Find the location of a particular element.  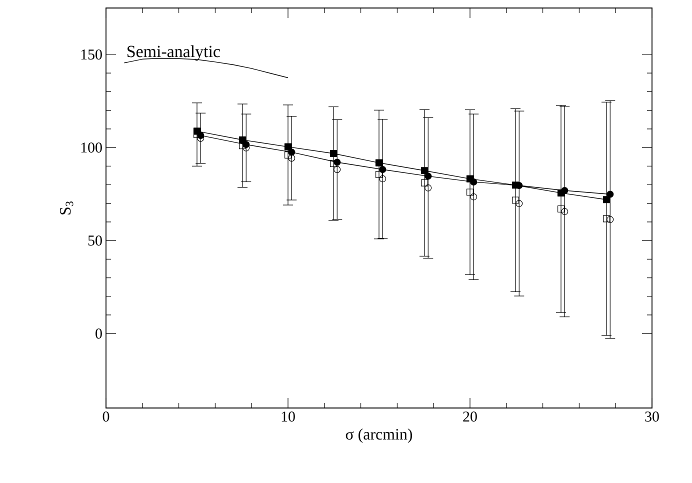

y-axis-title: S$_{3}$ is located at coordinates (67, 207).